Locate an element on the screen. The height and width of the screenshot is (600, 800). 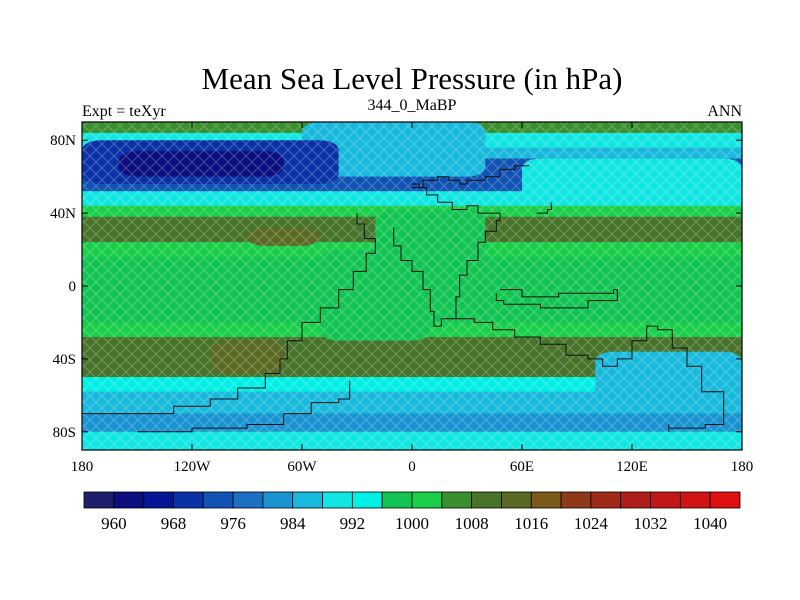
colorbar-label-2: 976 is located at coordinates (233, 523).